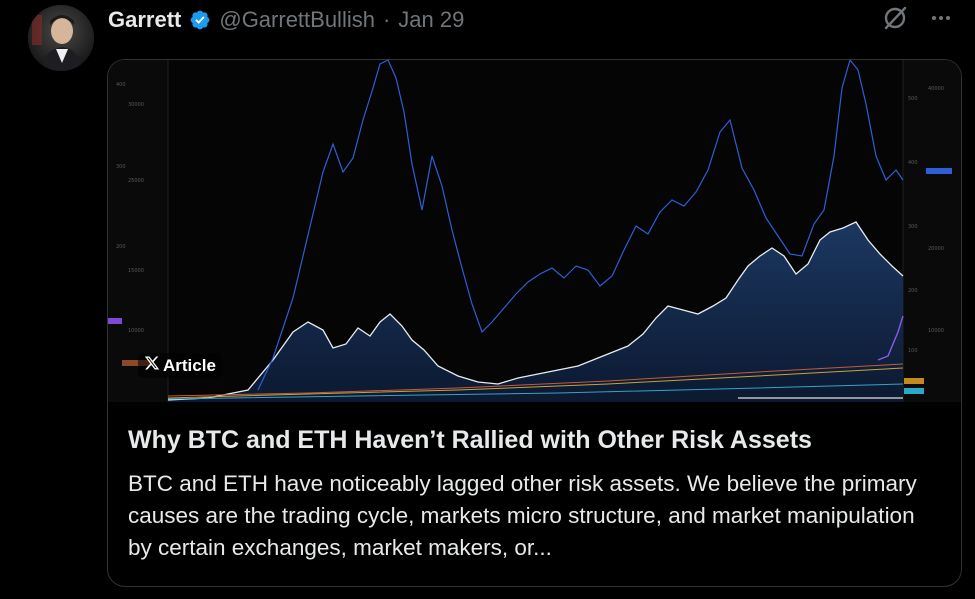 Image resolution: width=975 pixels, height=599 pixels. Describe the element at coordinates (136, 181) in the screenshot. I see `svg-text: 25000` at that location.